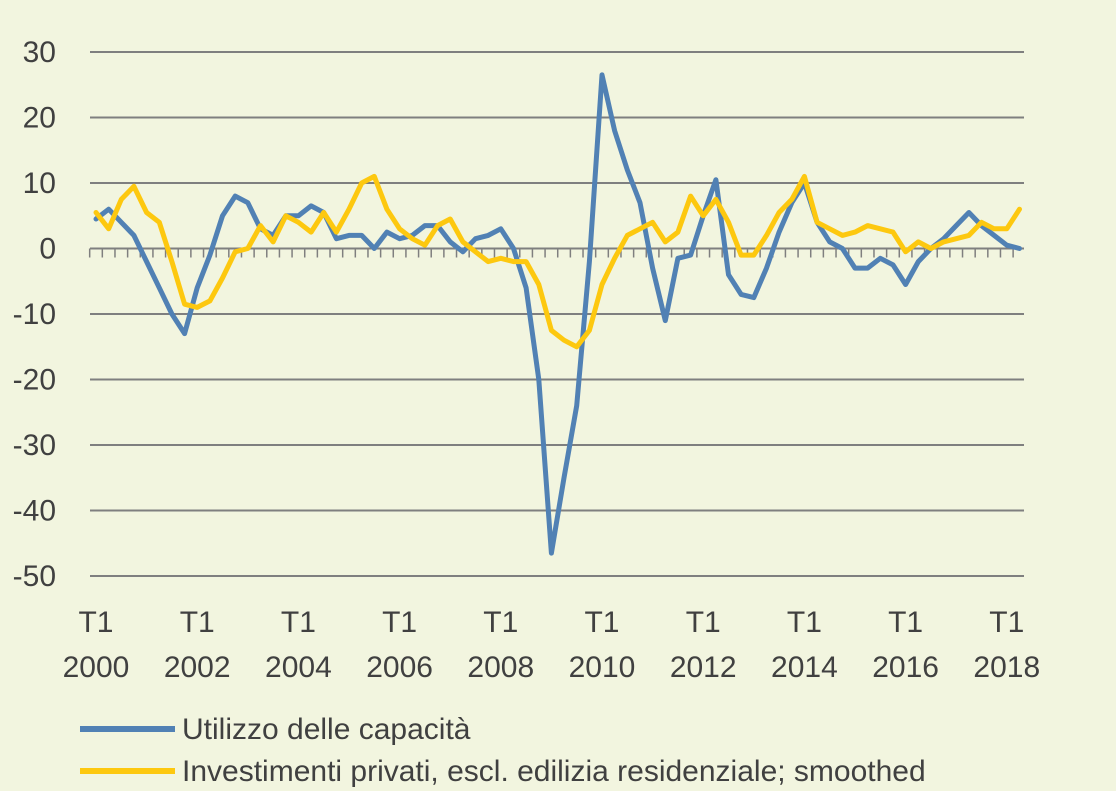 This screenshot has height=791, width=1116. I want to click on y-tick-label: -40, so click(34, 511).